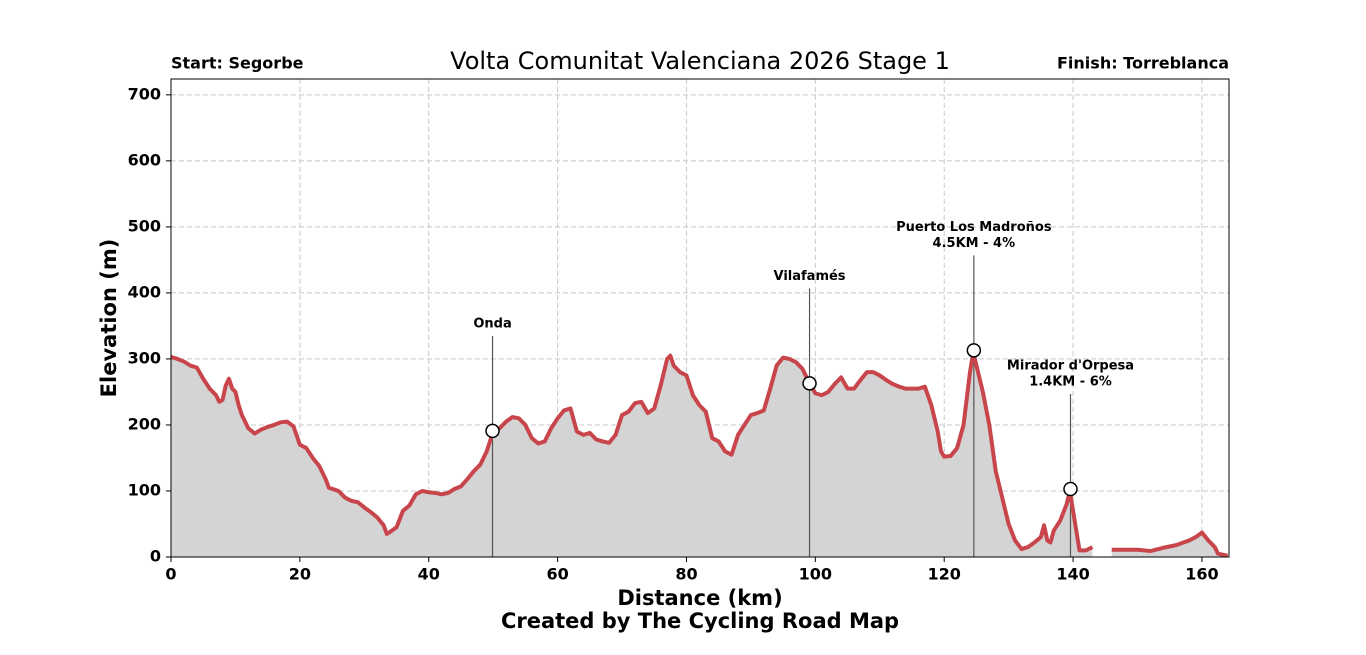 This screenshot has width=1366, height=655. Describe the element at coordinates (974, 227) in the screenshot. I see `annotation-label: Puerto Los Madroños` at that location.